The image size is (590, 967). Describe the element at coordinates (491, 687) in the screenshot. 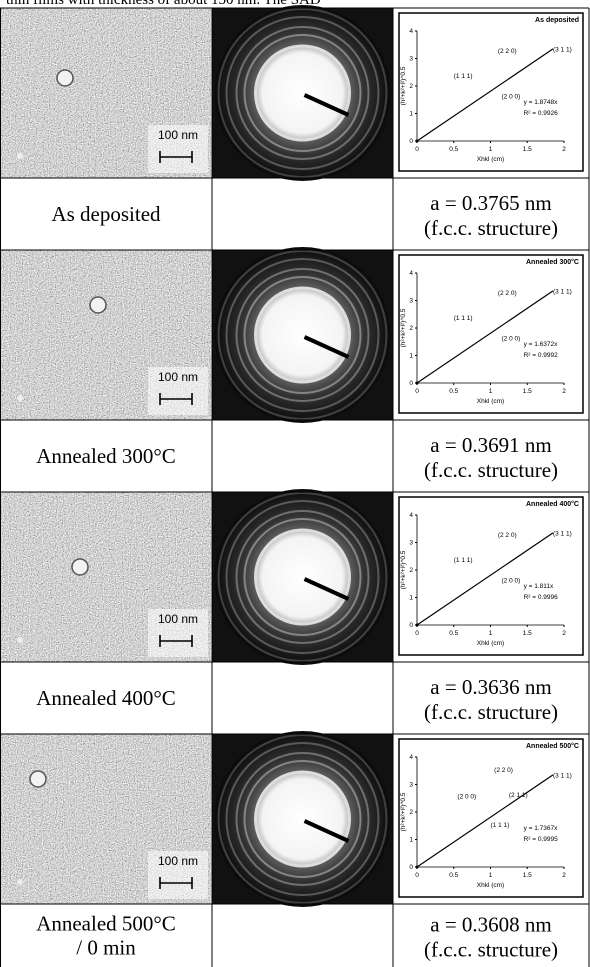

I see `lattice-parameter: a = 0.3636 nm` at that location.